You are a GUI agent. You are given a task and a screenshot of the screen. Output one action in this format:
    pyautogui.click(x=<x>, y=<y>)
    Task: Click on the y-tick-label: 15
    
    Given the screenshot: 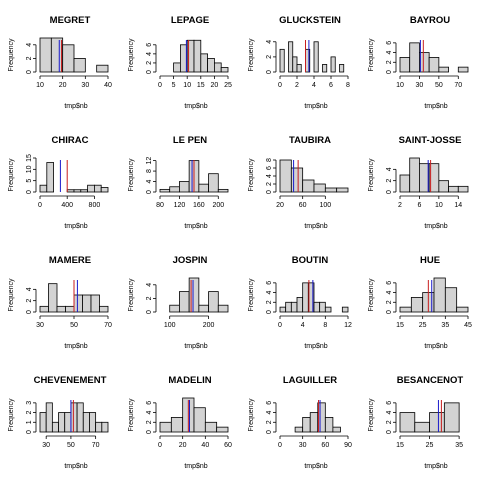 What is the action you would take?
    pyautogui.click(x=29, y=158)
    